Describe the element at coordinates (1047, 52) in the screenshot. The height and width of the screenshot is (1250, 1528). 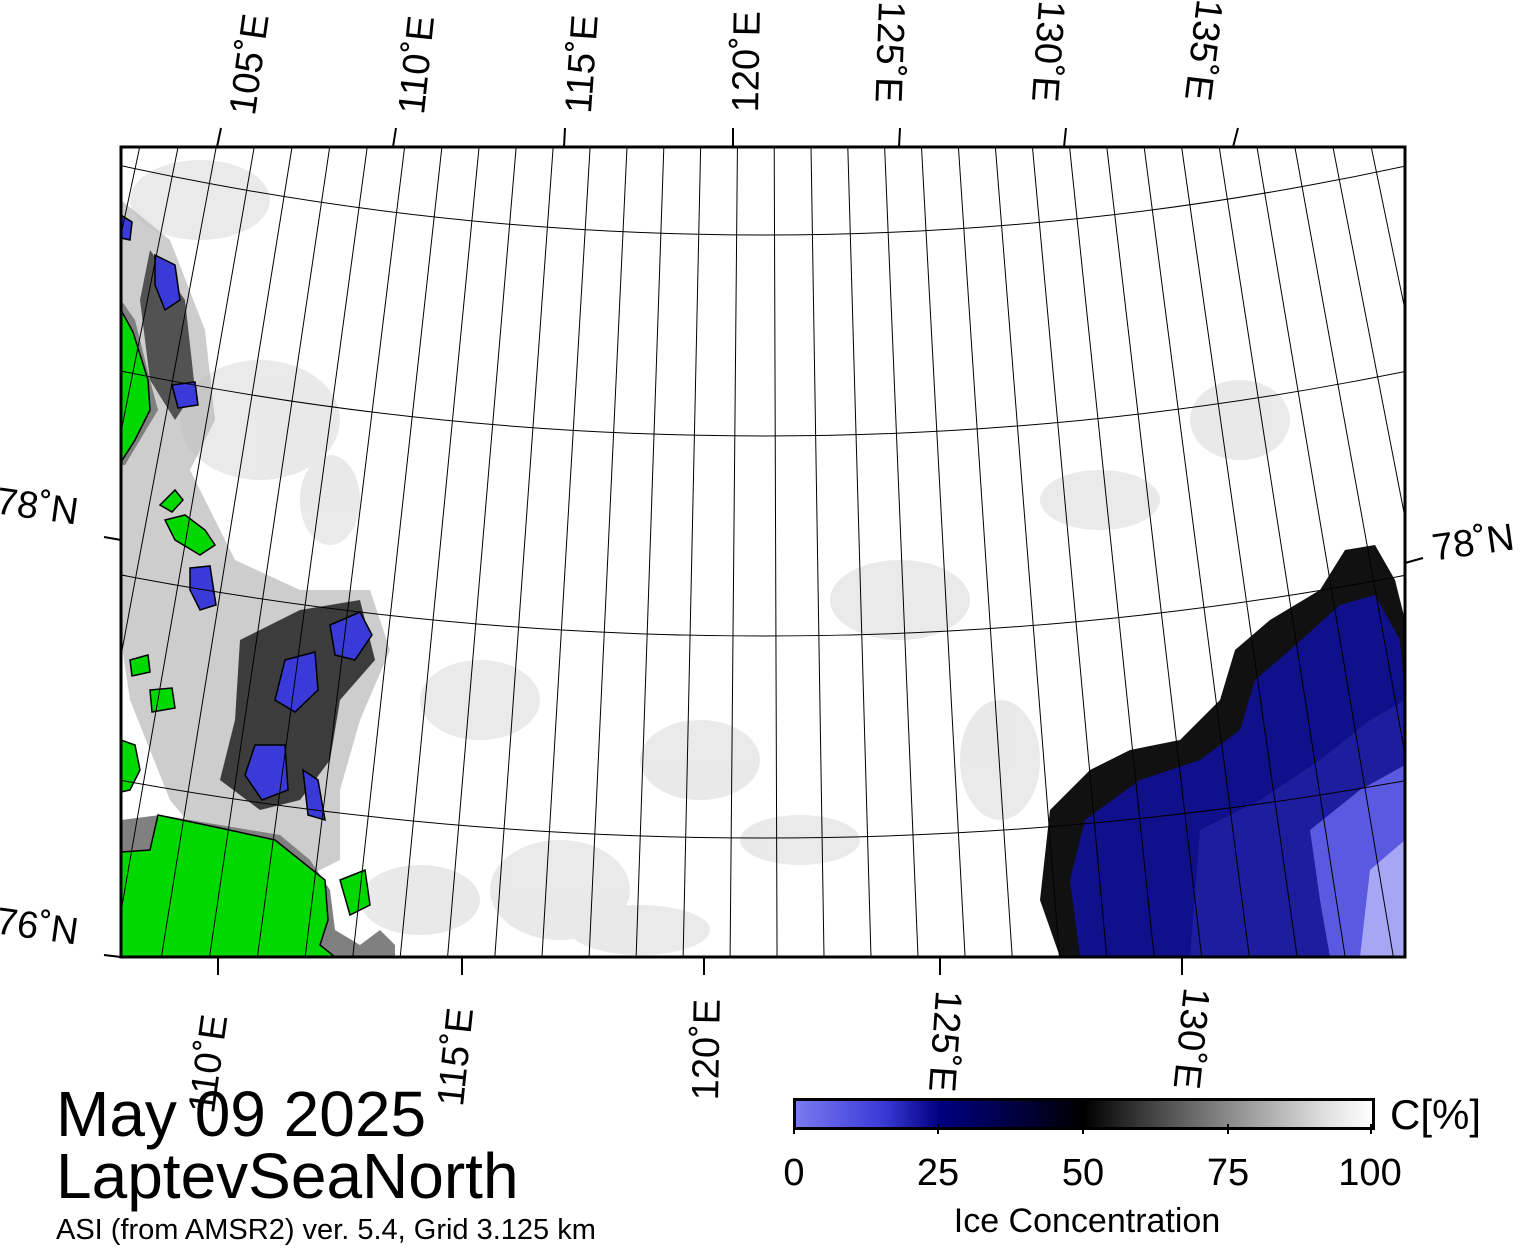
I see `top-lon-label: 130˚E` at that location.